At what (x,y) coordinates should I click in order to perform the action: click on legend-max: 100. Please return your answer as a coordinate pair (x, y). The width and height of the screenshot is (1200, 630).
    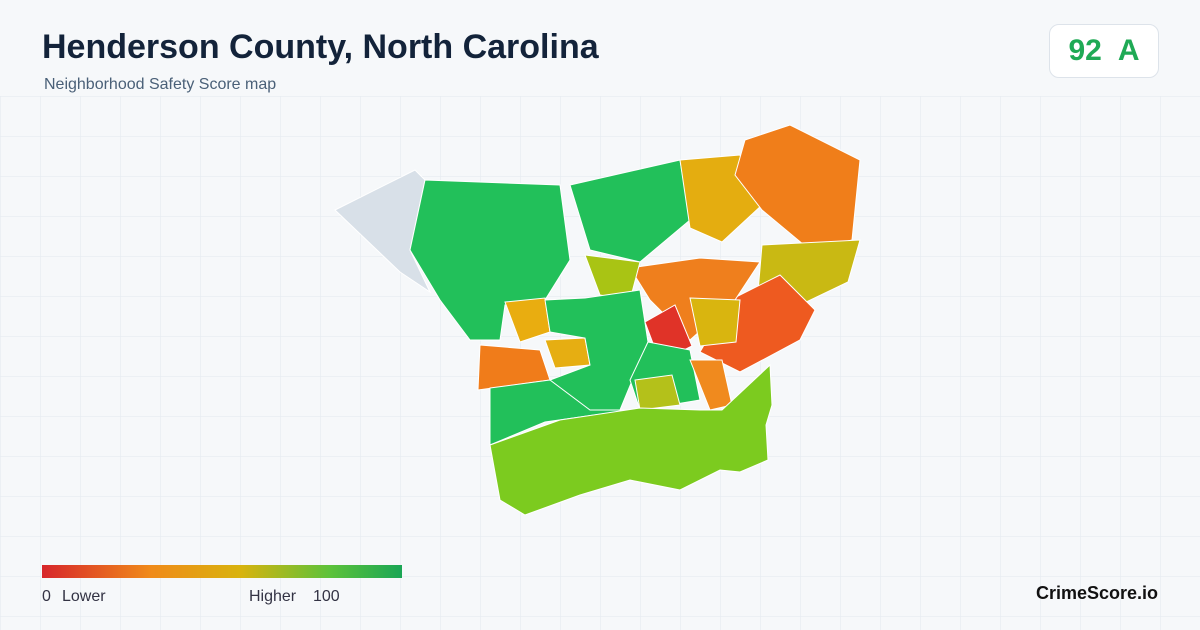
    Looking at the image, I should click on (326, 596).